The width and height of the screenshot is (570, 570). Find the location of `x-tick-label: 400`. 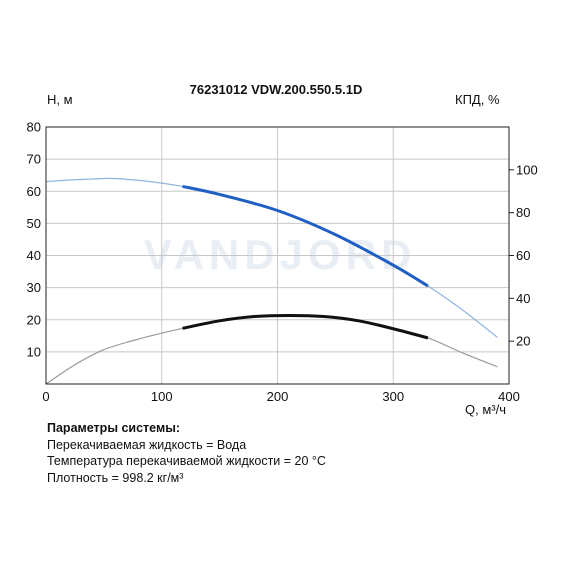

x-tick-label: 400 is located at coordinates (509, 396).